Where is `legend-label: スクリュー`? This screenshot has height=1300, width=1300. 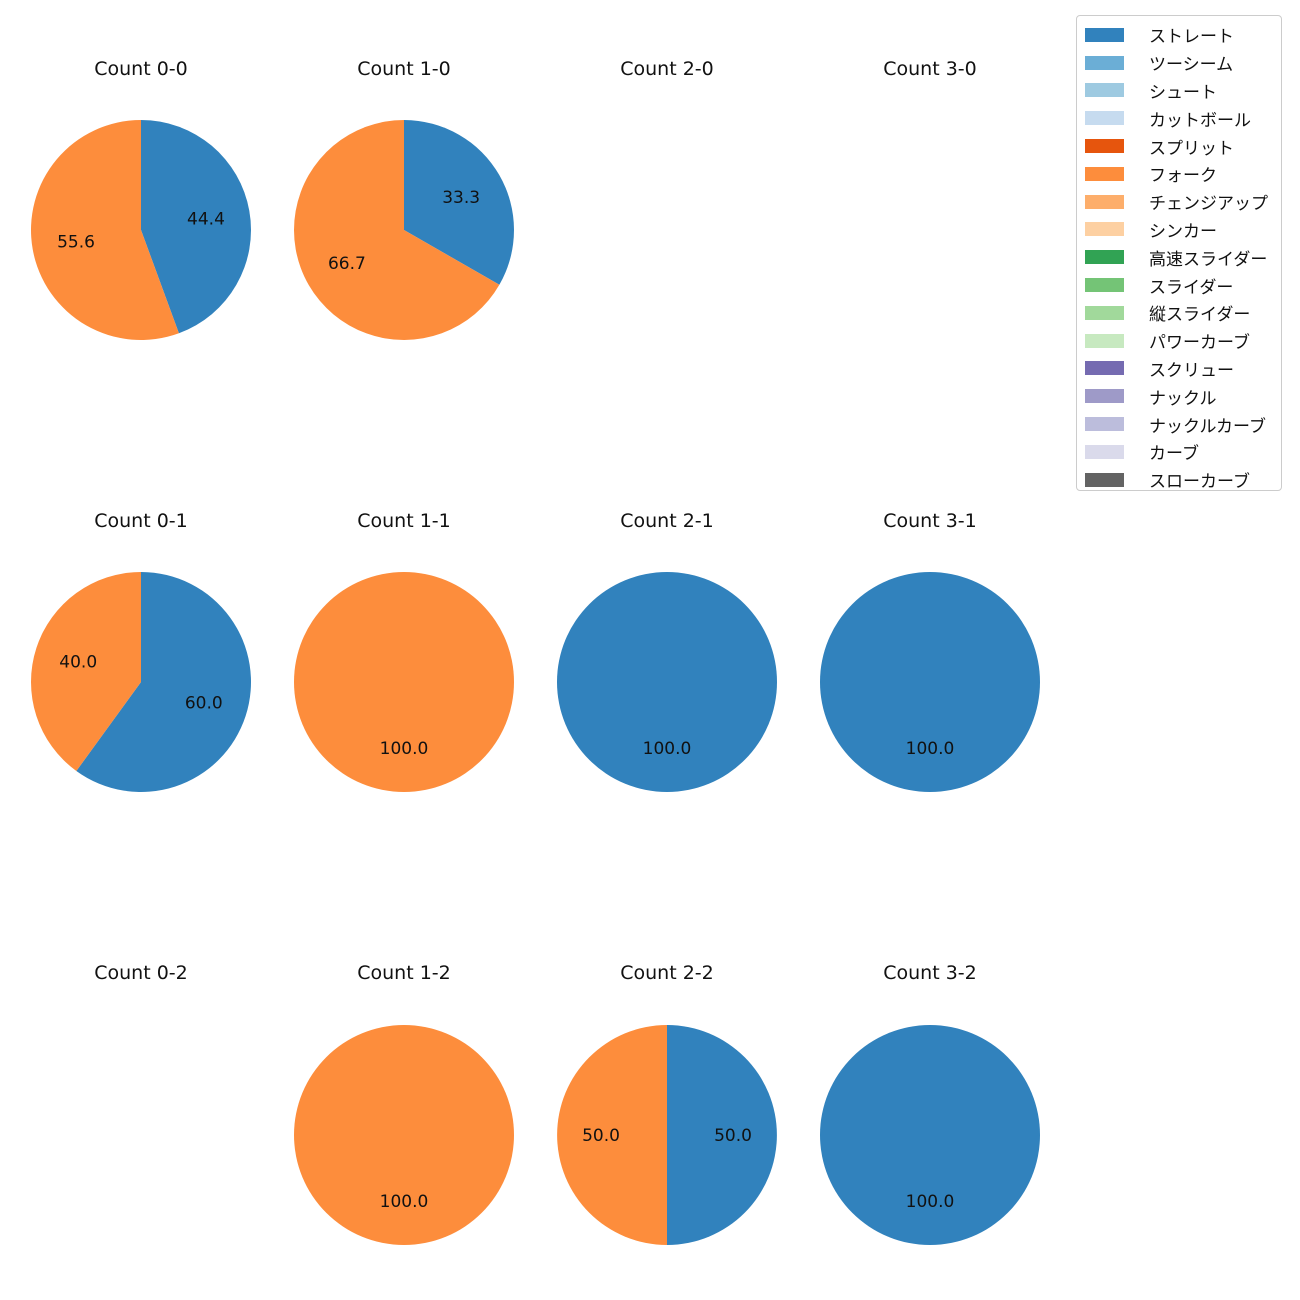 legend-label: スクリュー is located at coordinates (1191, 370).